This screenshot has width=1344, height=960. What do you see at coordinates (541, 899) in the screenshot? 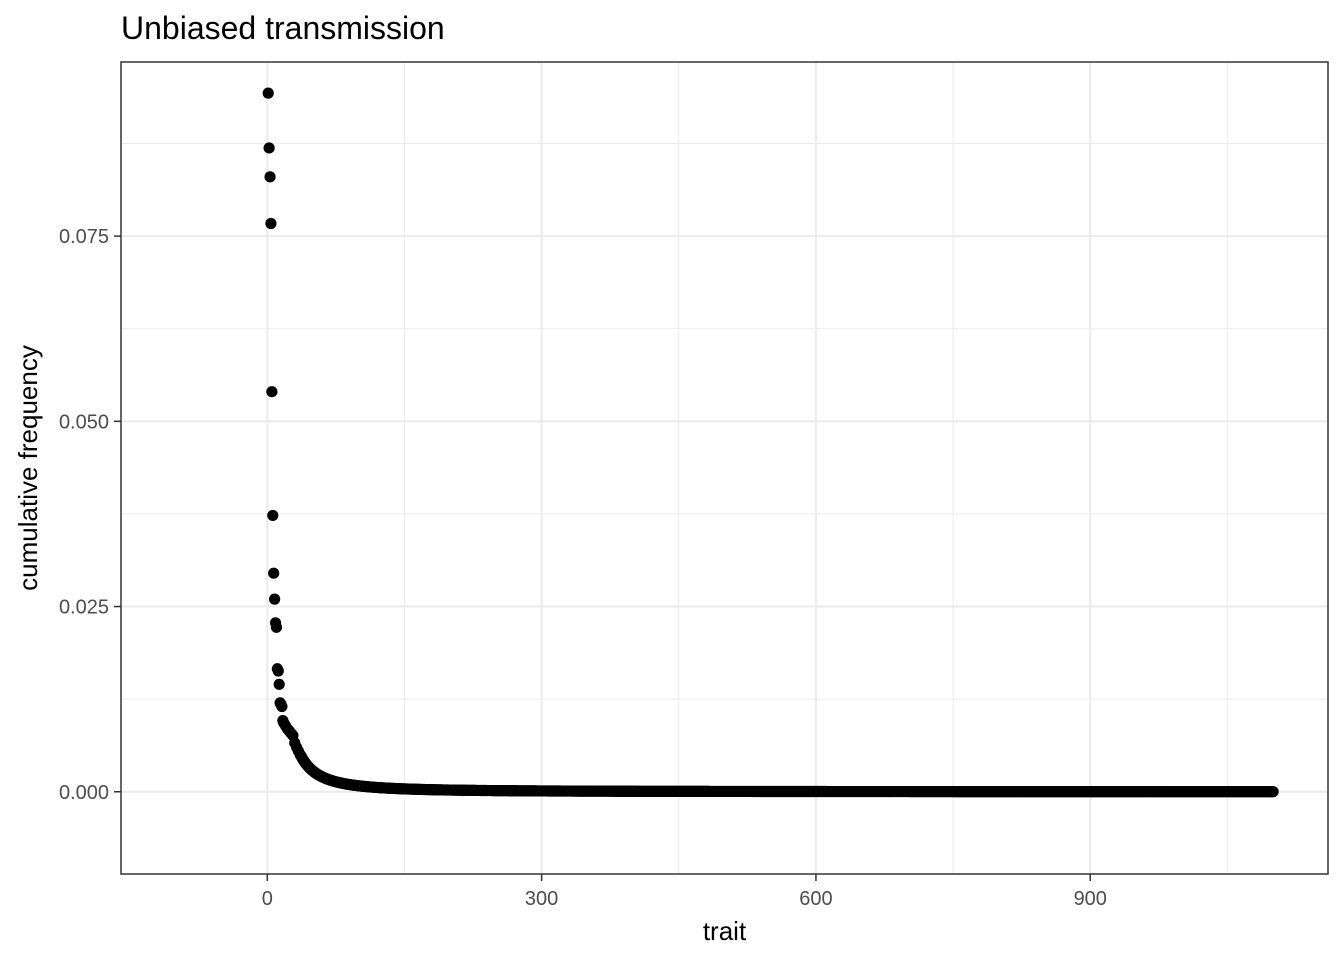
I see `x-tick-label: 300` at bounding box center [541, 899].